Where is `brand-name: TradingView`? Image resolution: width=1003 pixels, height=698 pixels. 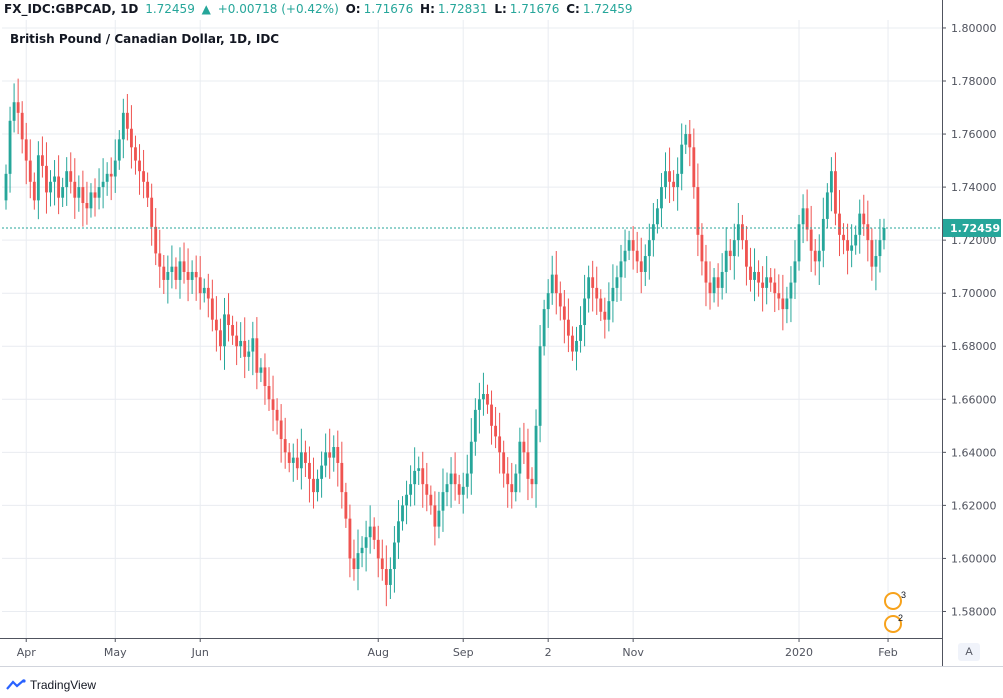
brand-name: TradingView is located at coordinates (63, 685).